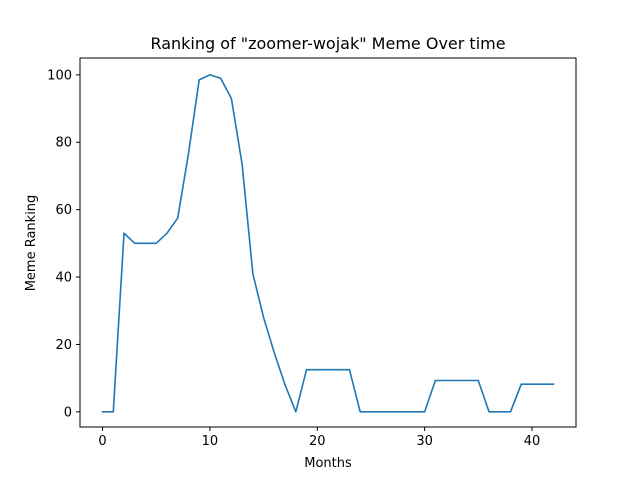  I want to click on x-tick-label: 30, so click(424, 441).